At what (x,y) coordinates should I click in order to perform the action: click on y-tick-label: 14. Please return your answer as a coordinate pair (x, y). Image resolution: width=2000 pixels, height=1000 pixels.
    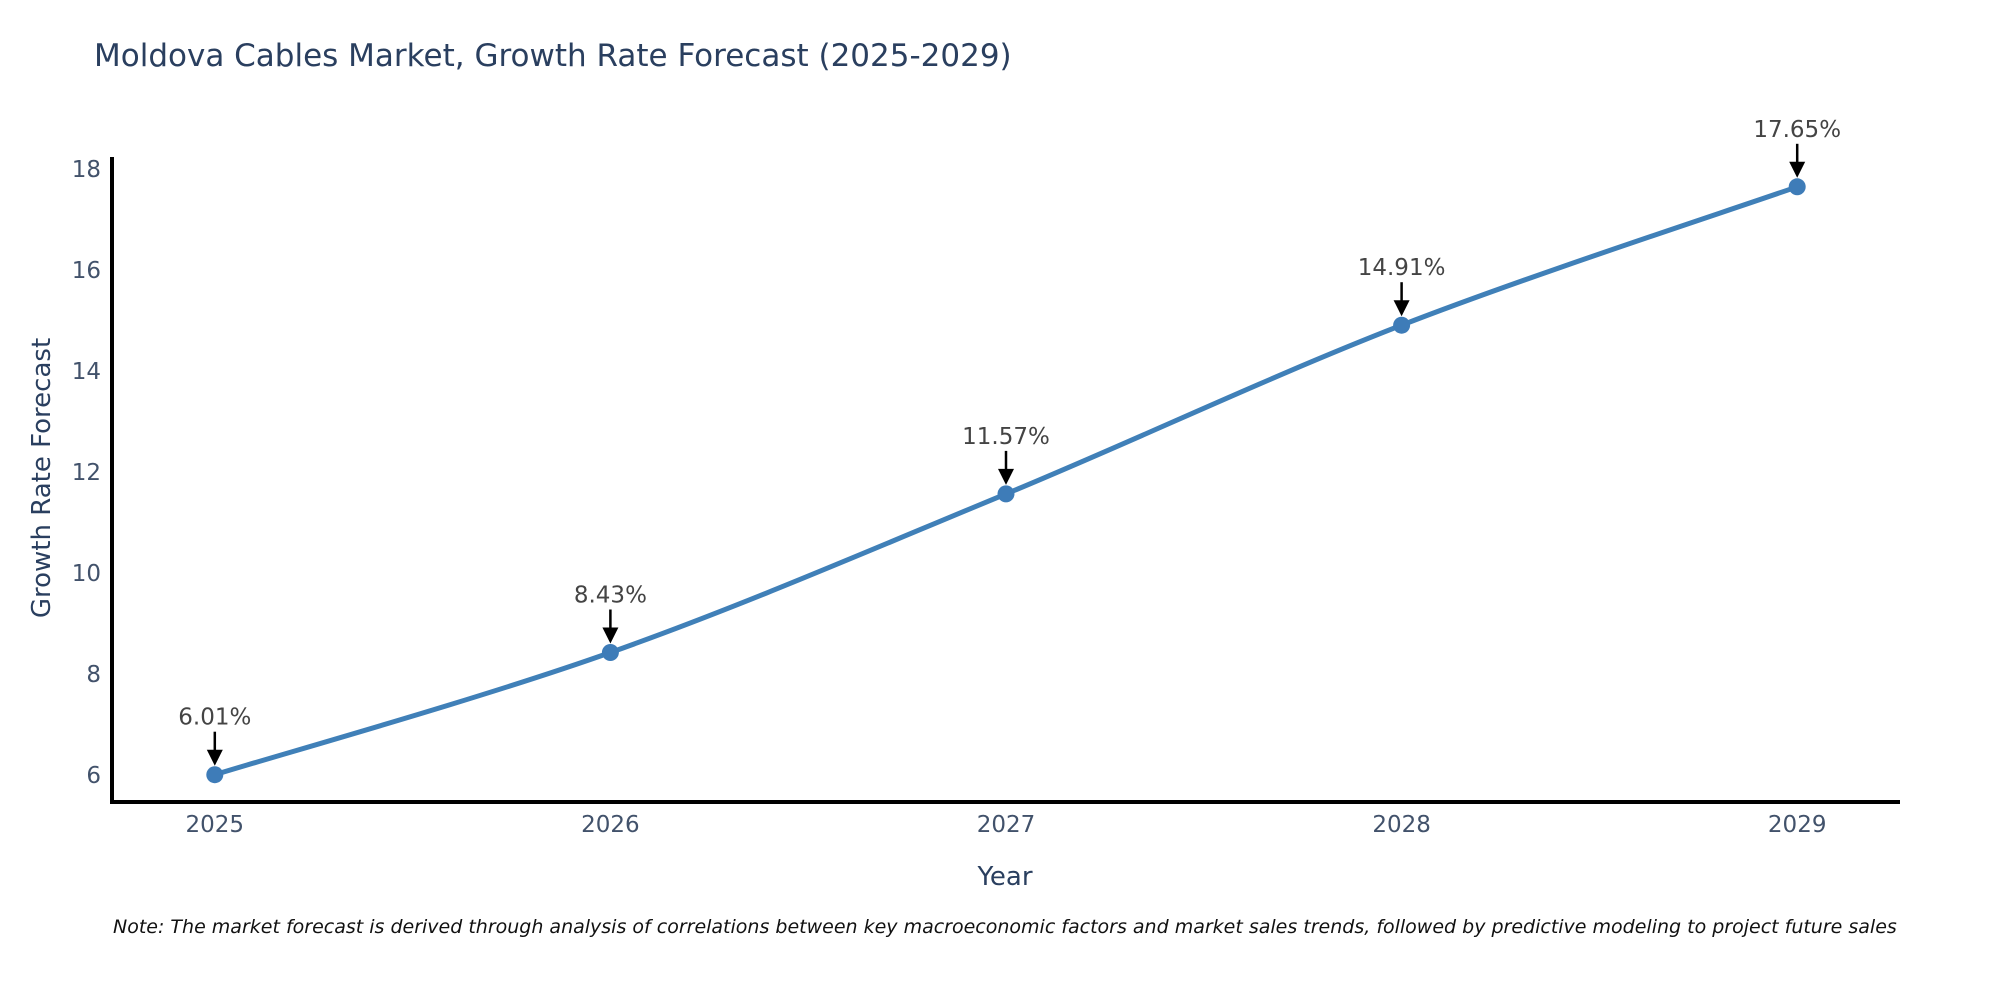
    Looking at the image, I should click on (86, 372).